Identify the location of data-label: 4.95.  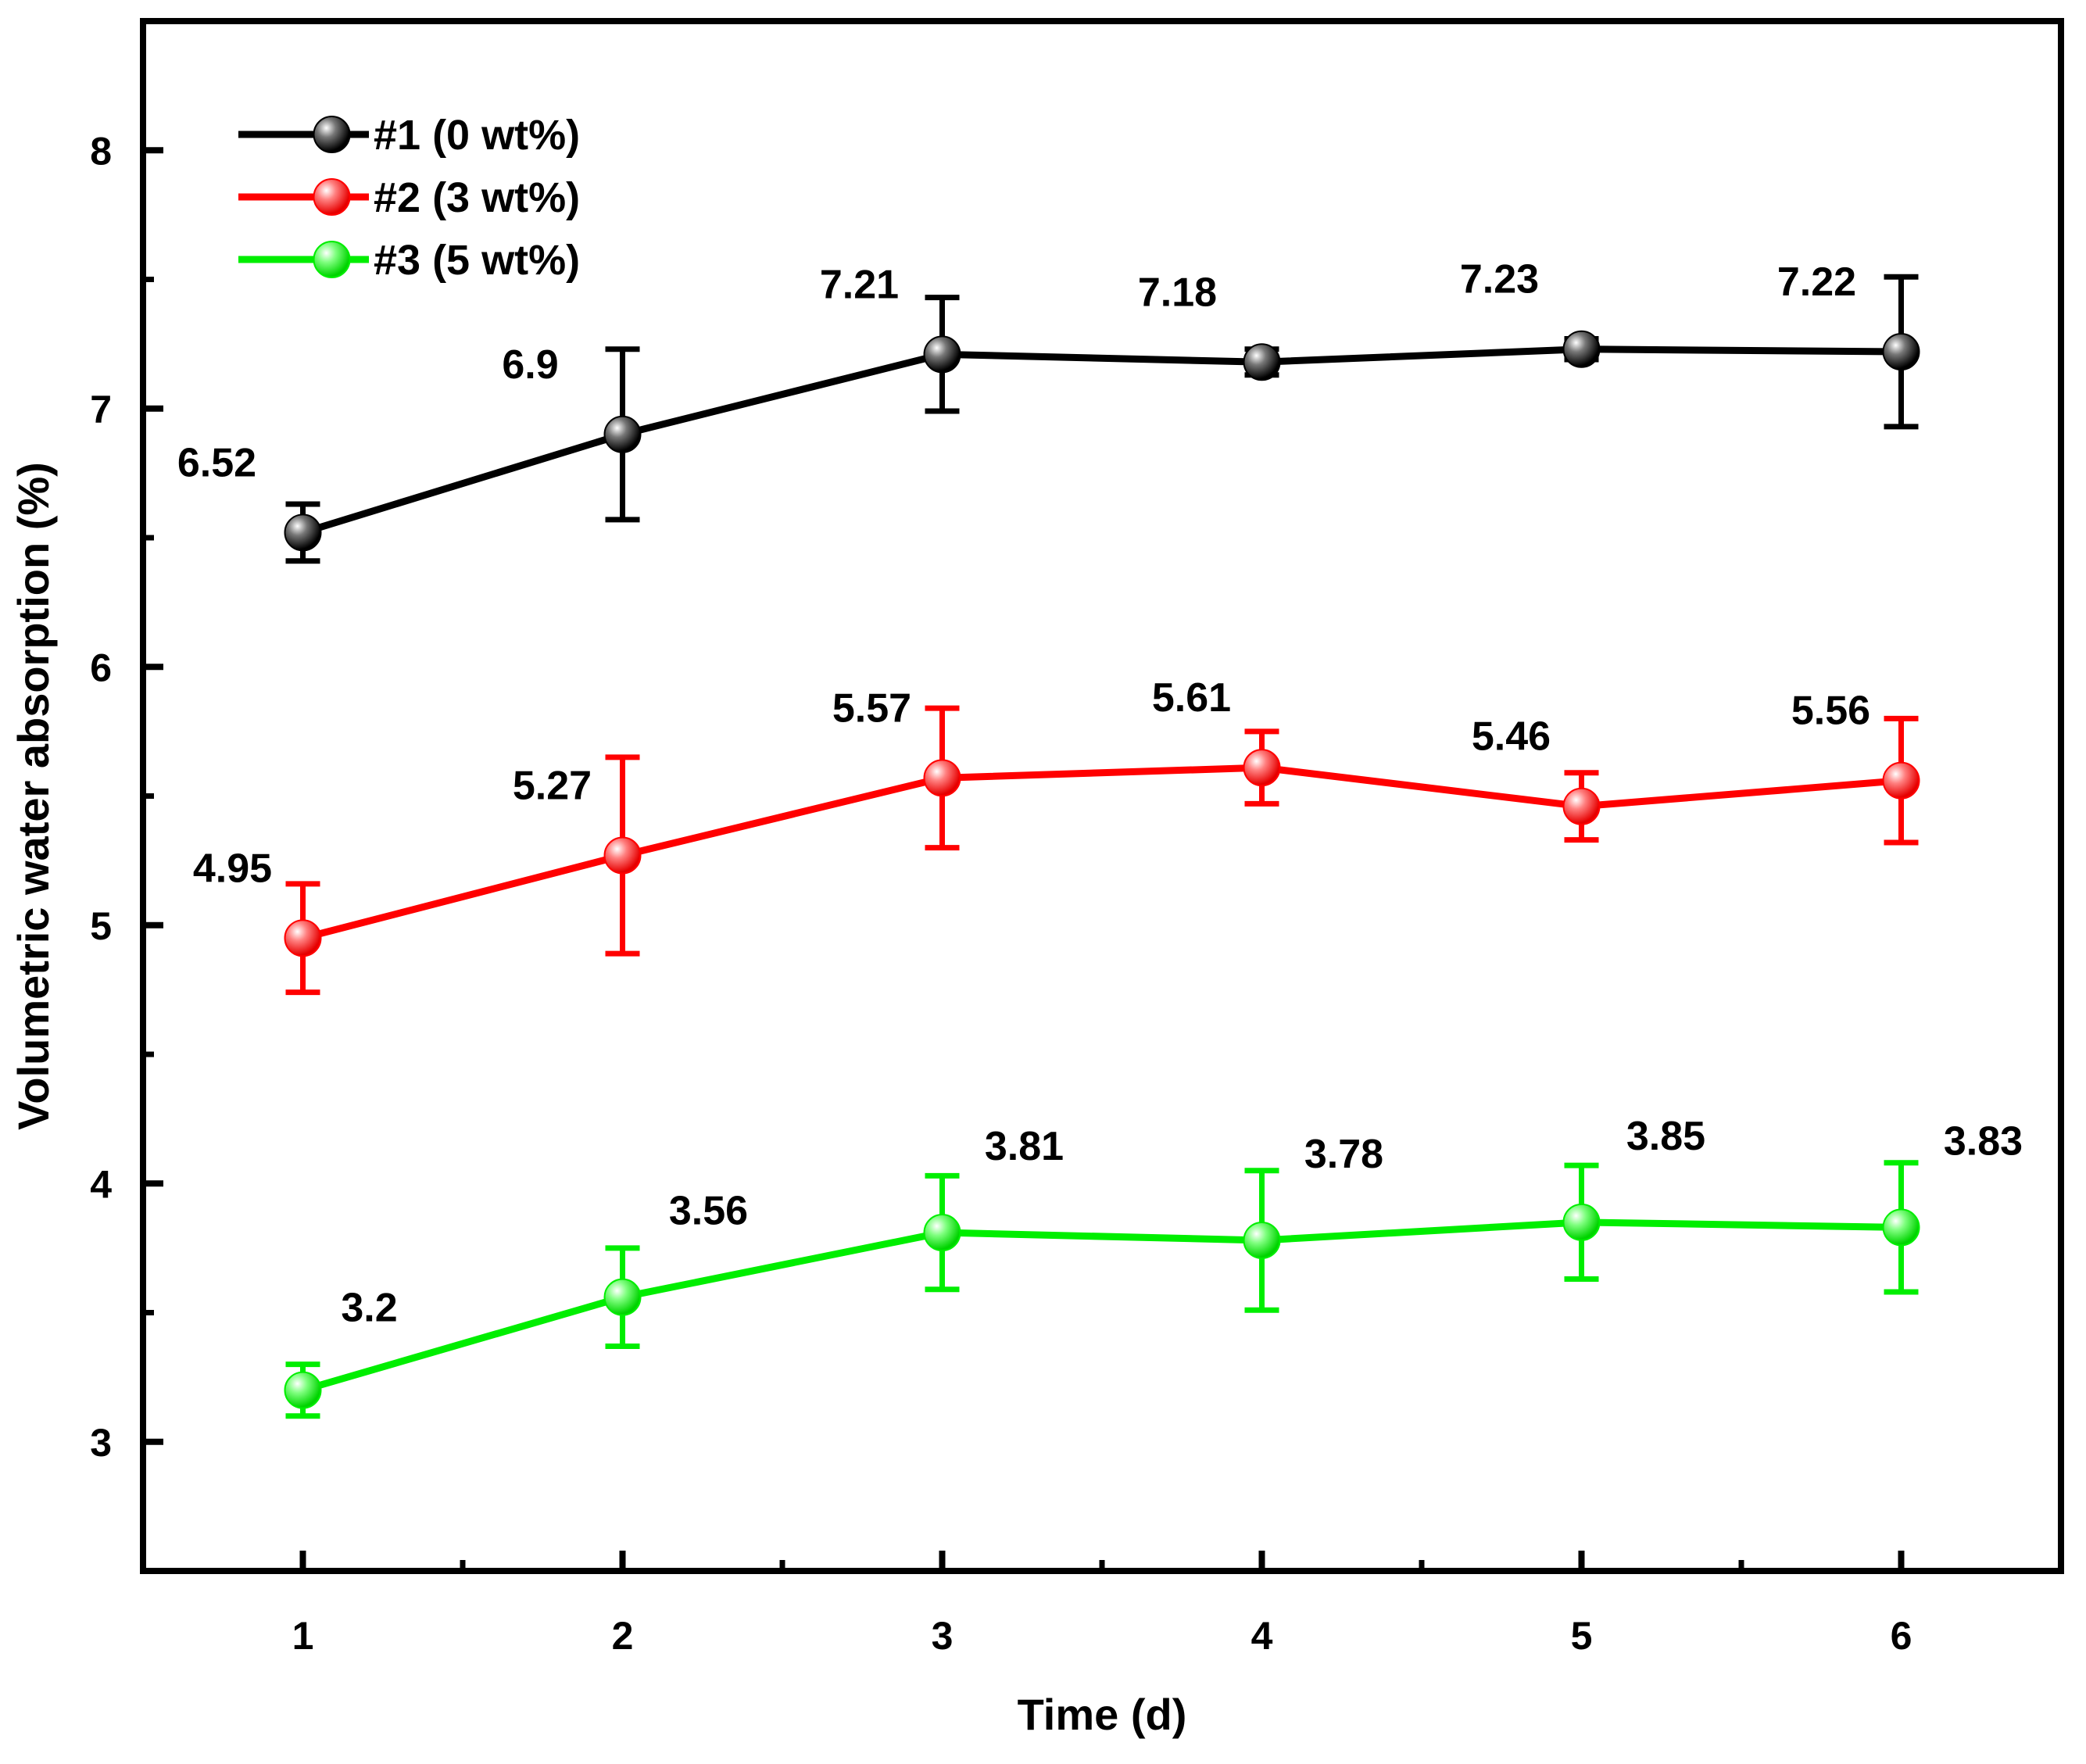
(233, 868).